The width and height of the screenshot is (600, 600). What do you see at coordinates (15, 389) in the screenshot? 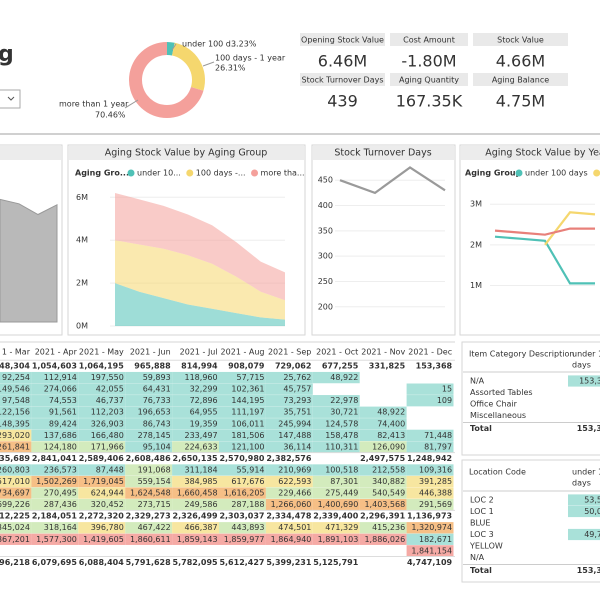
I see `cell: 149,546` at bounding box center [15, 389].